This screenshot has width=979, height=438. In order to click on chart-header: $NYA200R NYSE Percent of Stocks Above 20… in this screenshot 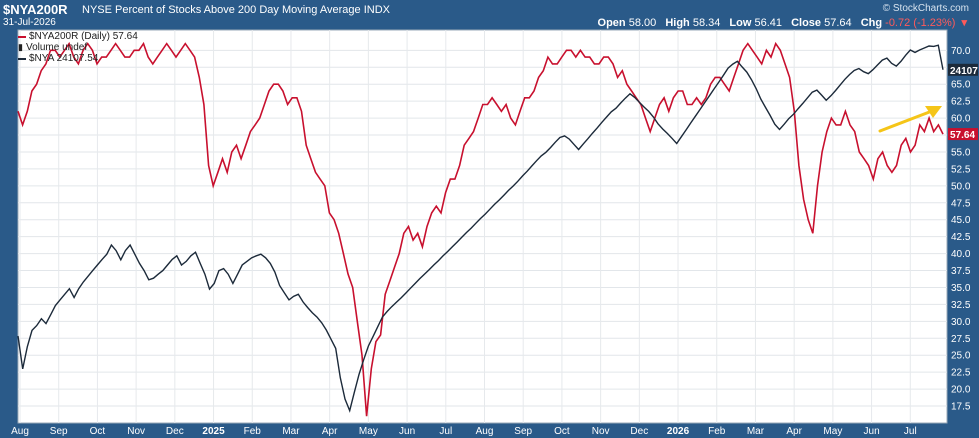, I will do `click(489, 15)`.